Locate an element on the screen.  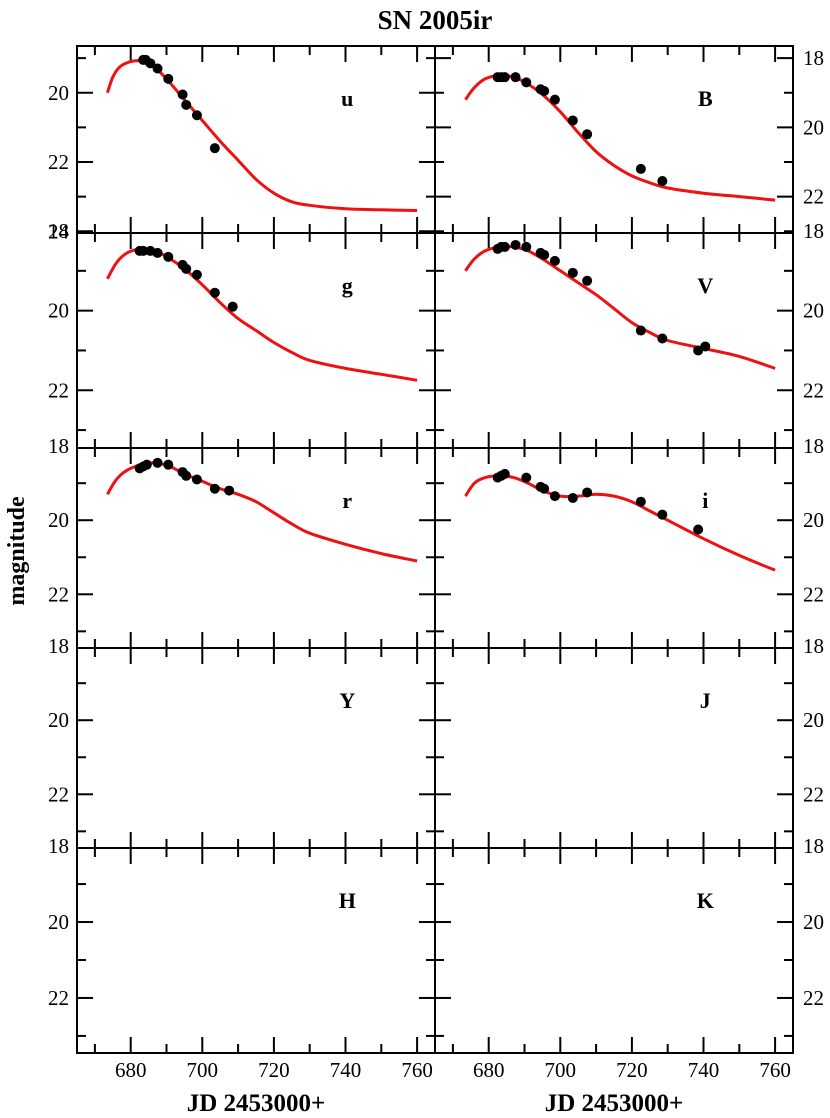
band-label-H: H is located at coordinates (347, 900).